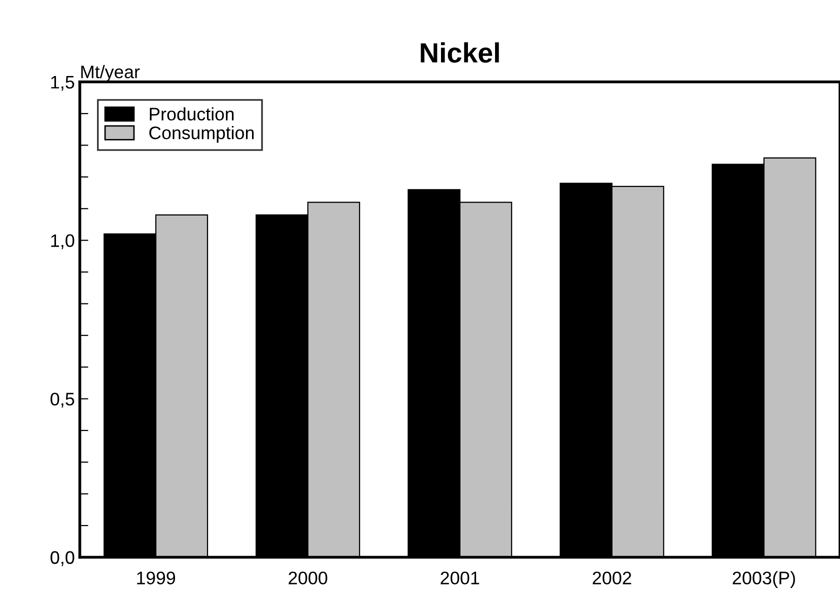 The height and width of the screenshot is (611, 840). I want to click on legend-label: Consumption, so click(201, 134).